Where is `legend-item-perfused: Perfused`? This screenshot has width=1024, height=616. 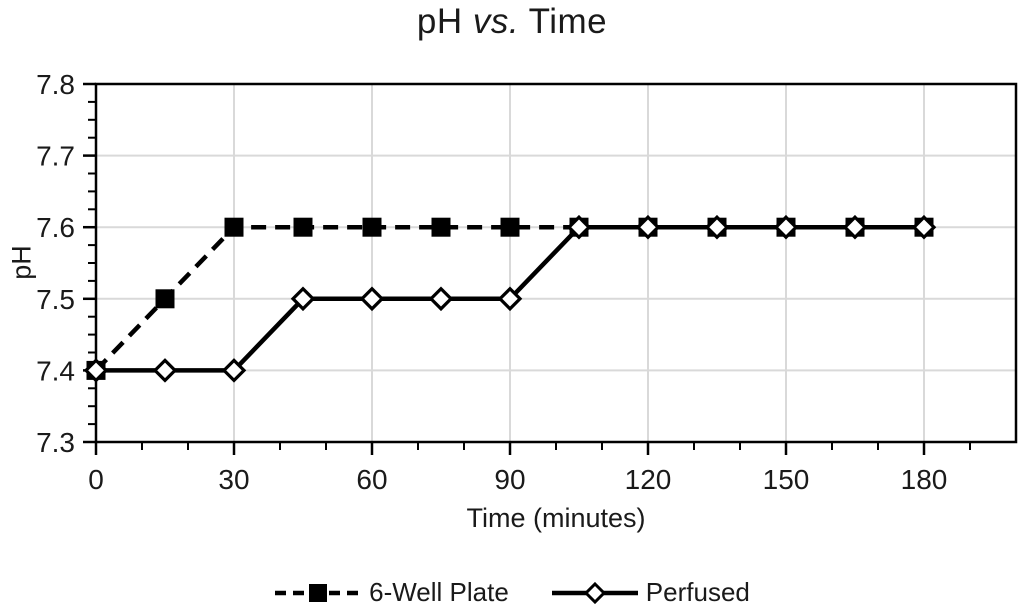 legend-item-perfused: Perfused is located at coordinates (650, 592).